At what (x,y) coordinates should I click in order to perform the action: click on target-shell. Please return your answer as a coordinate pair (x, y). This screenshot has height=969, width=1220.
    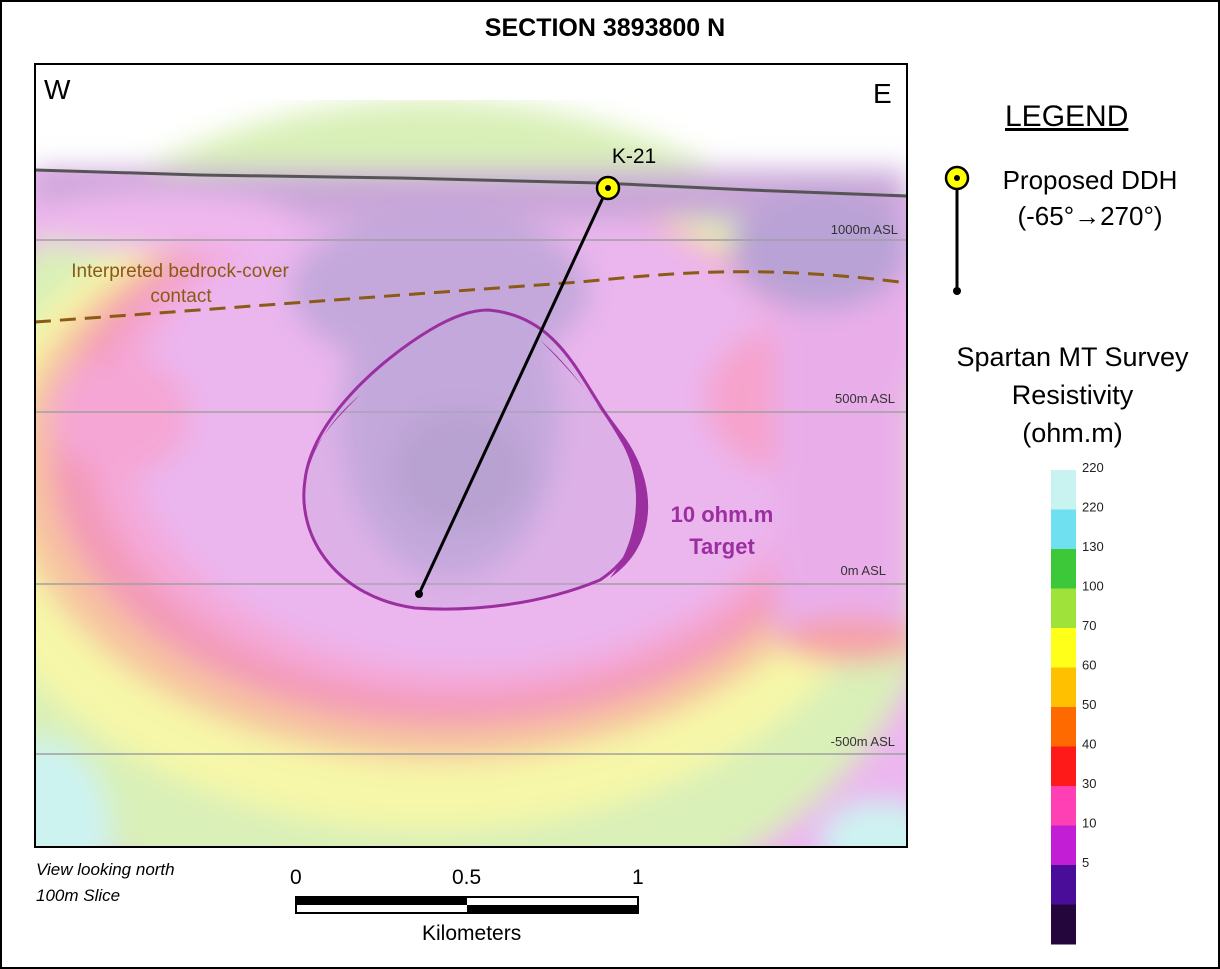
    Looking at the image, I should click on (475, 459).